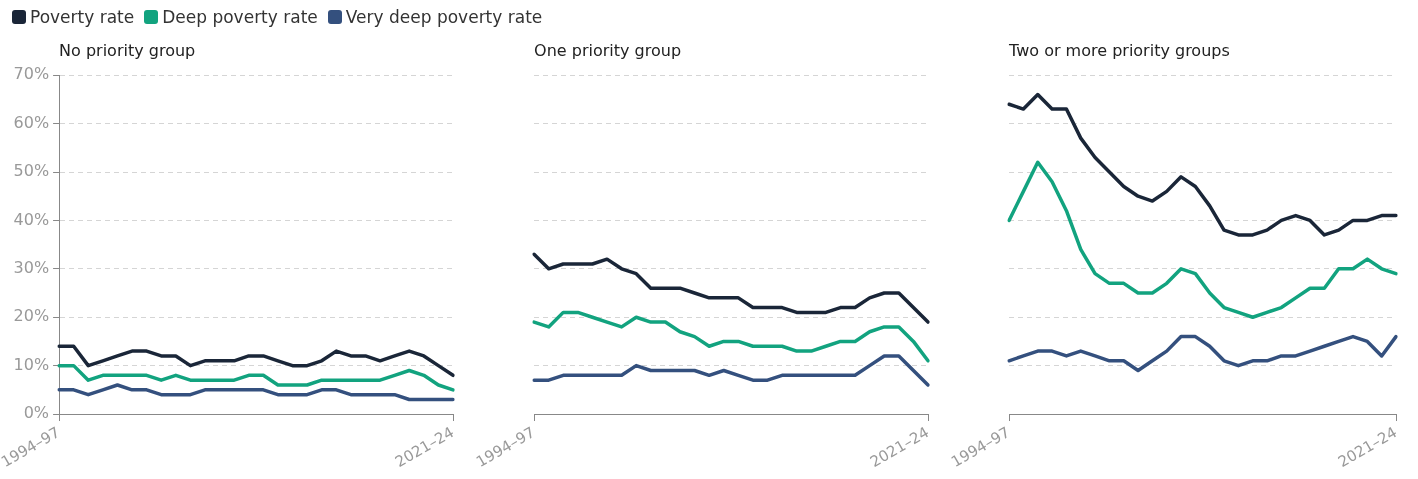  I want to click on chart-title: Two or more priority groups, so click(1119, 50).